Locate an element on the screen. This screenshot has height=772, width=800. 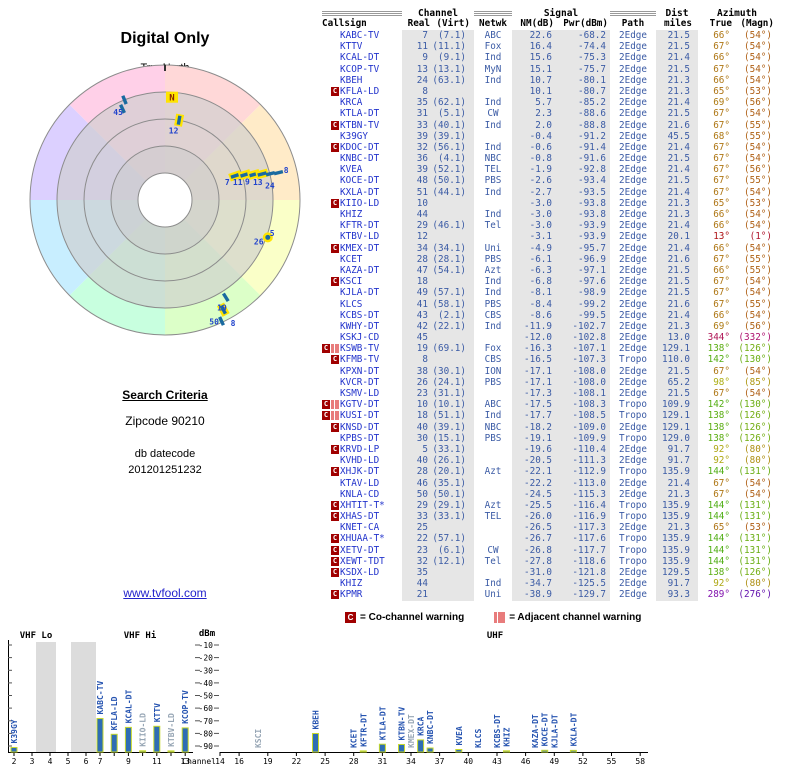
cell-nm: -18.2 is located at coordinates (533, 427).